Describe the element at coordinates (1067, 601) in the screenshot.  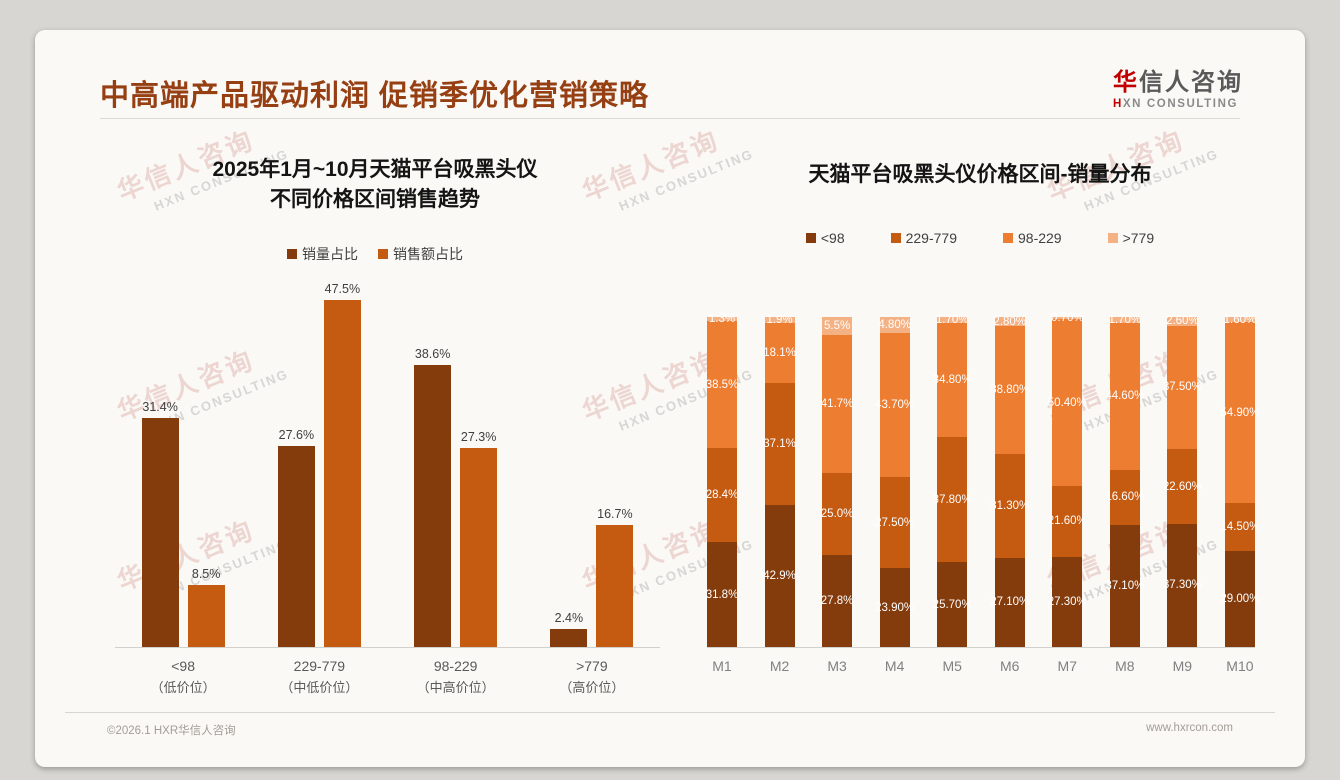
I see `segment-value-label: 27.30%` at that location.